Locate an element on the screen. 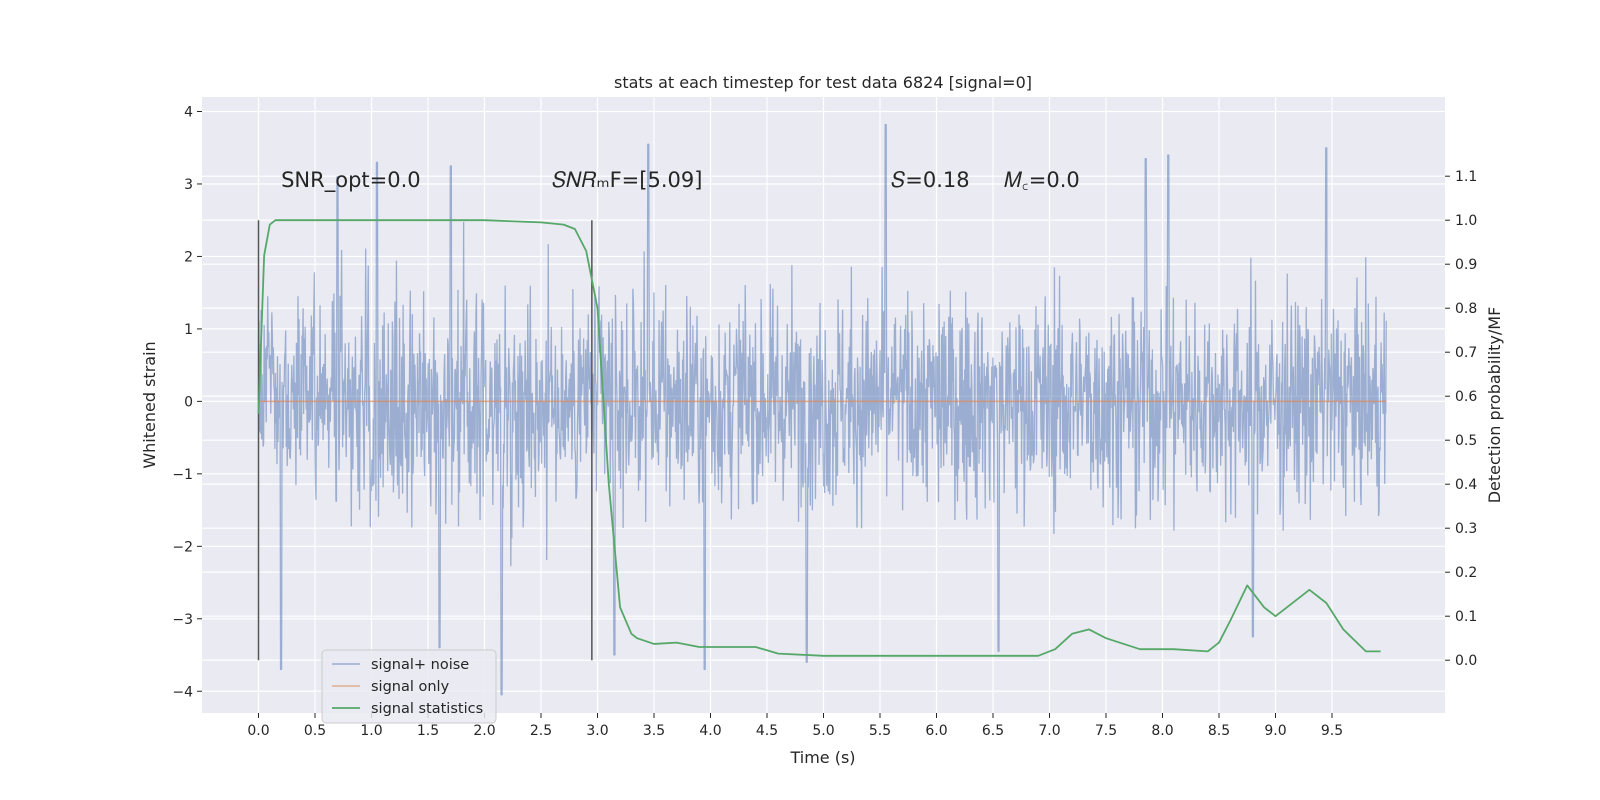 Image resolution: width=1600 pixels, height=800 pixels. legend-label: signal only is located at coordinates (410, 687).